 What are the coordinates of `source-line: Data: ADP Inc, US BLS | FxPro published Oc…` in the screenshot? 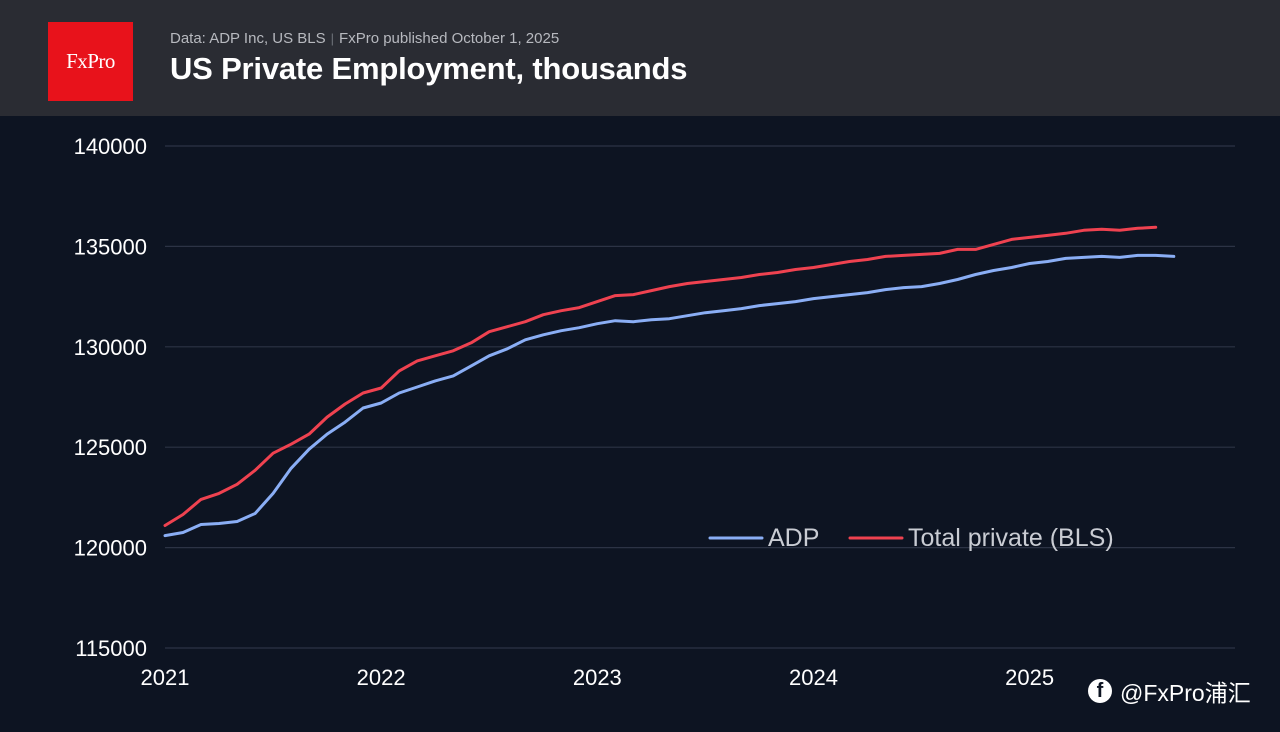 It's located at (364, 38).